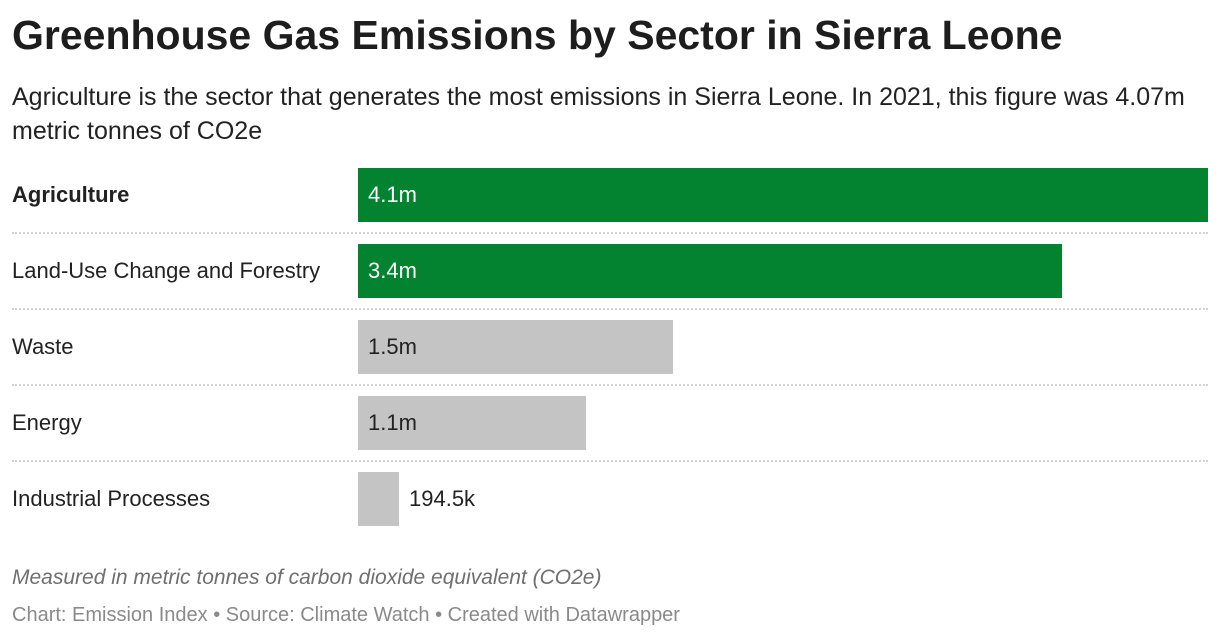 This screenshot has height=640, width=1220. I want to click on bar-row: Land-Use Change and Forestry 3.4m, so click(610, 271).